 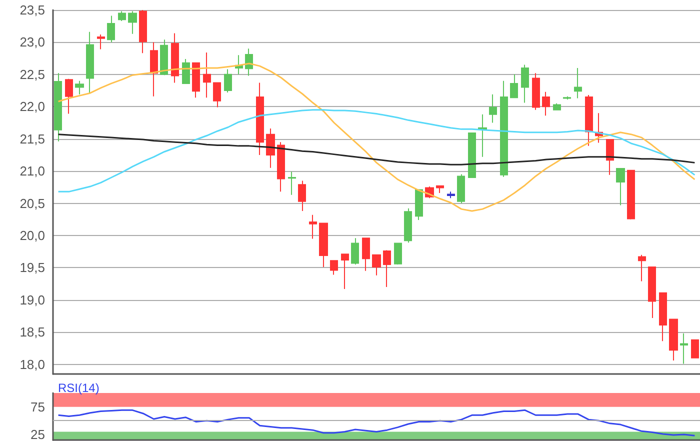 What do you see at coordinates (32, 235) in the screenshot?
I see `y-tick-label: 20,0` at bounding box center [32, 235].